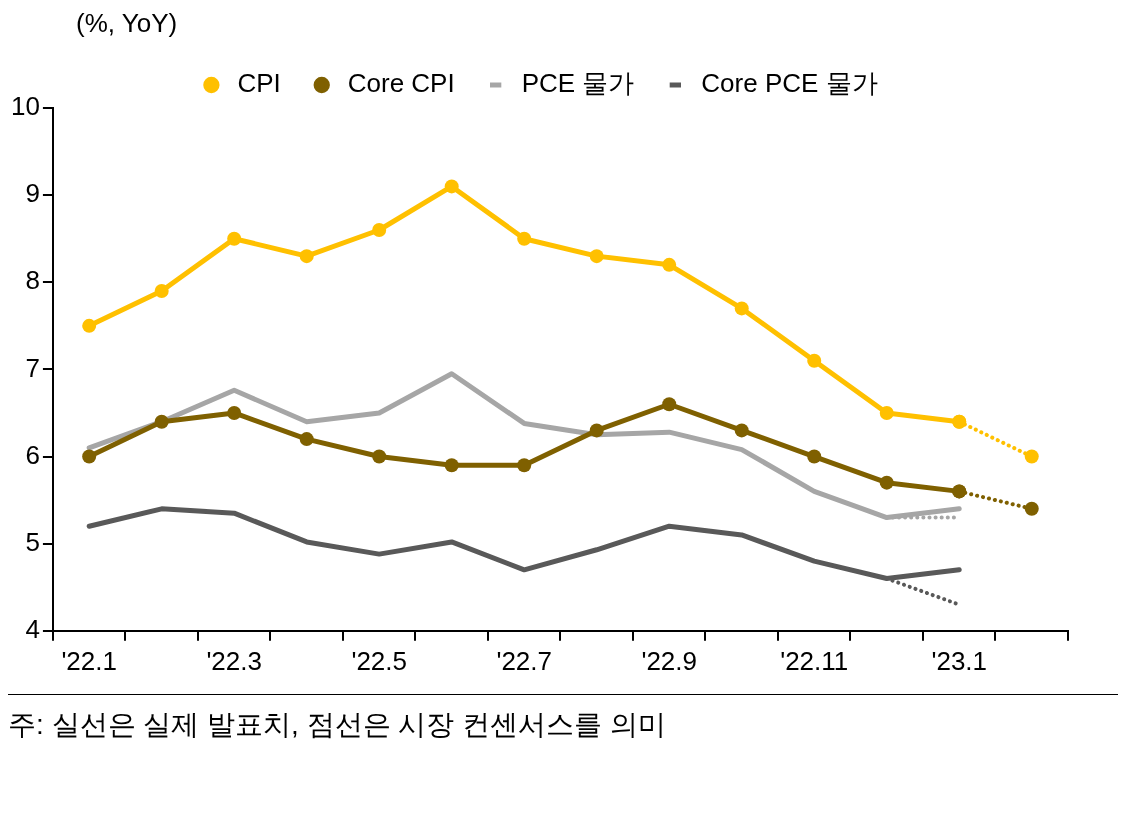 The image size is (1142, 838). What do you see at coordinates (578, 83) in the screenshot?
I see `legend-label: PCE 물가` at bounding box center [578, 83].